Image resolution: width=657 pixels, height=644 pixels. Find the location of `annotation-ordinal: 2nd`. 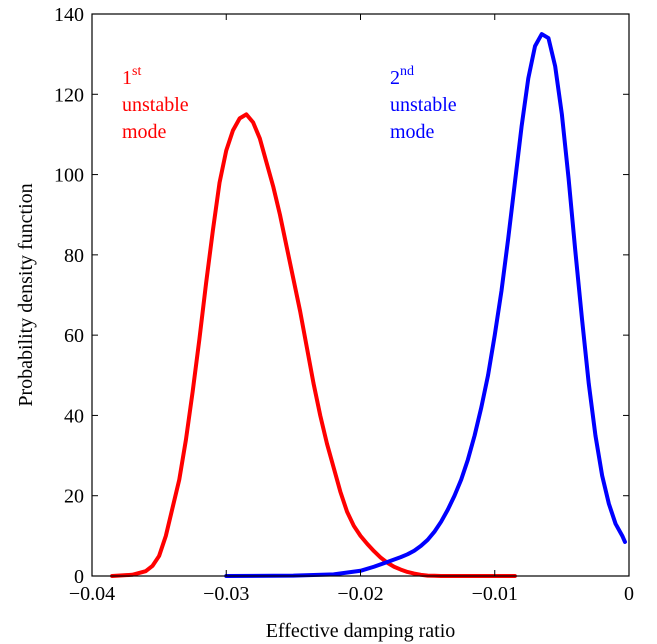

annotation-ordinal: 2nd is located at coordinates (402, 76).